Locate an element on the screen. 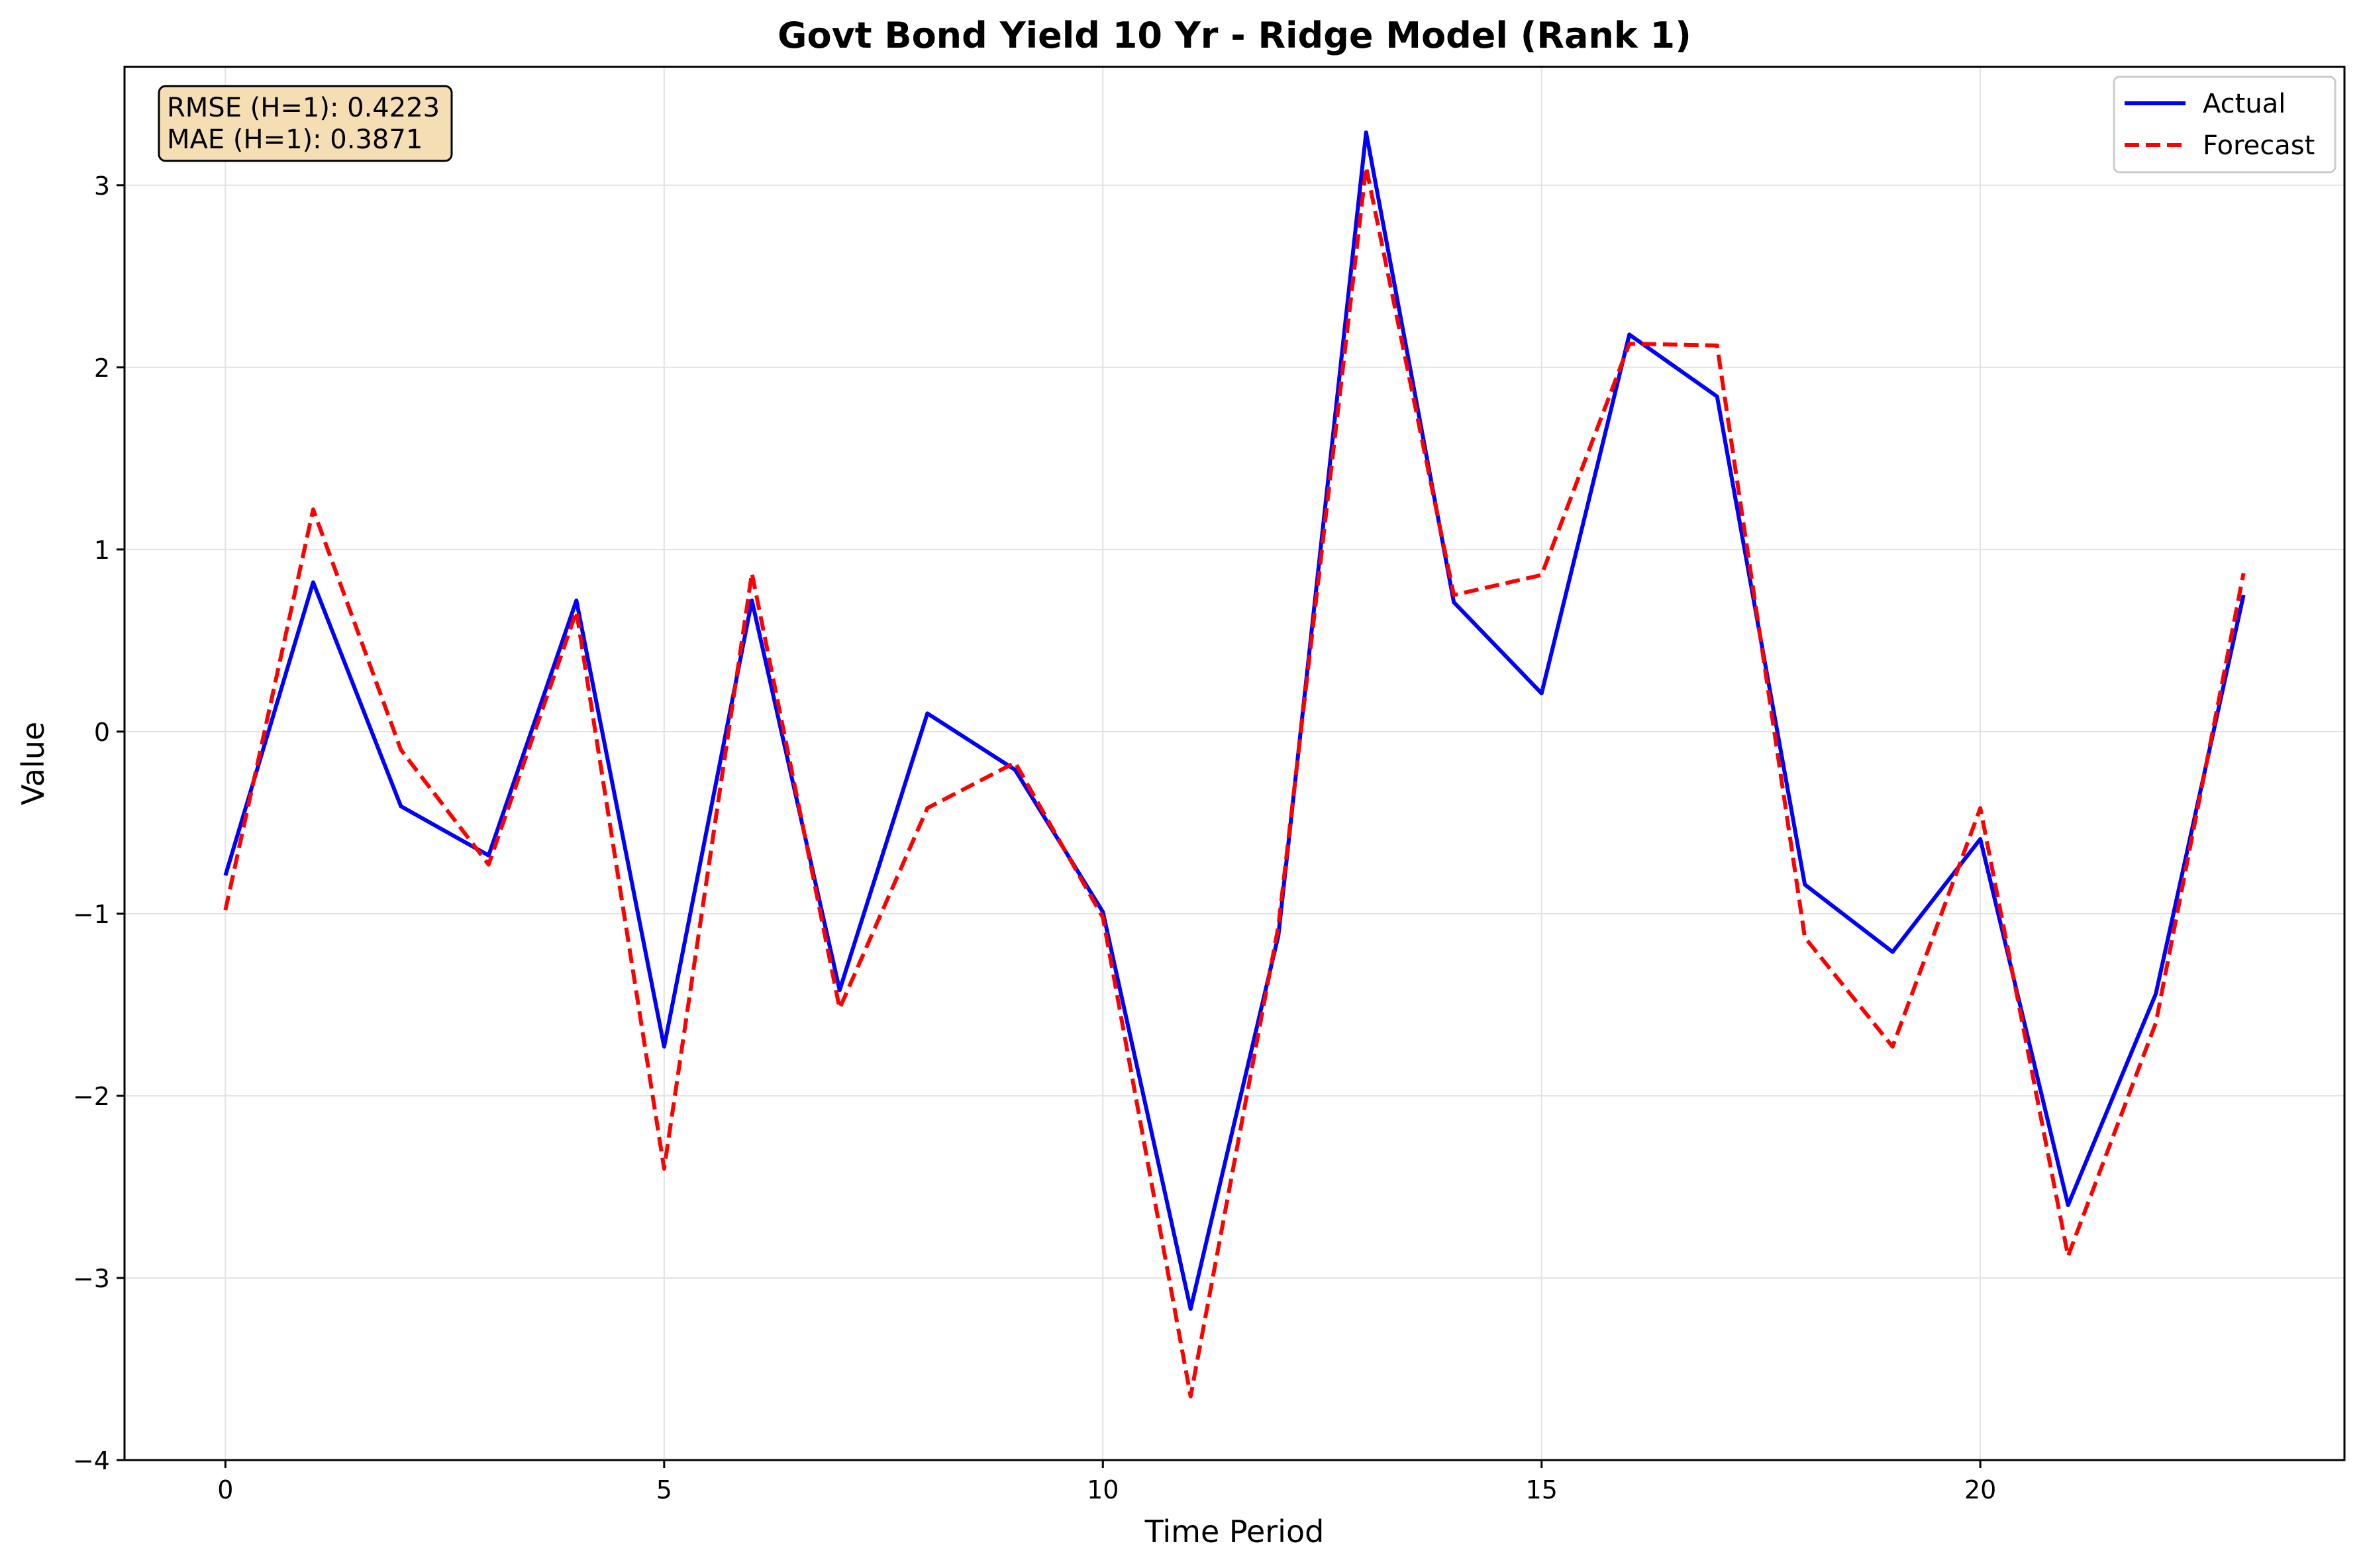  x-tick-label: 5 is located at coordinates (664, 1489).